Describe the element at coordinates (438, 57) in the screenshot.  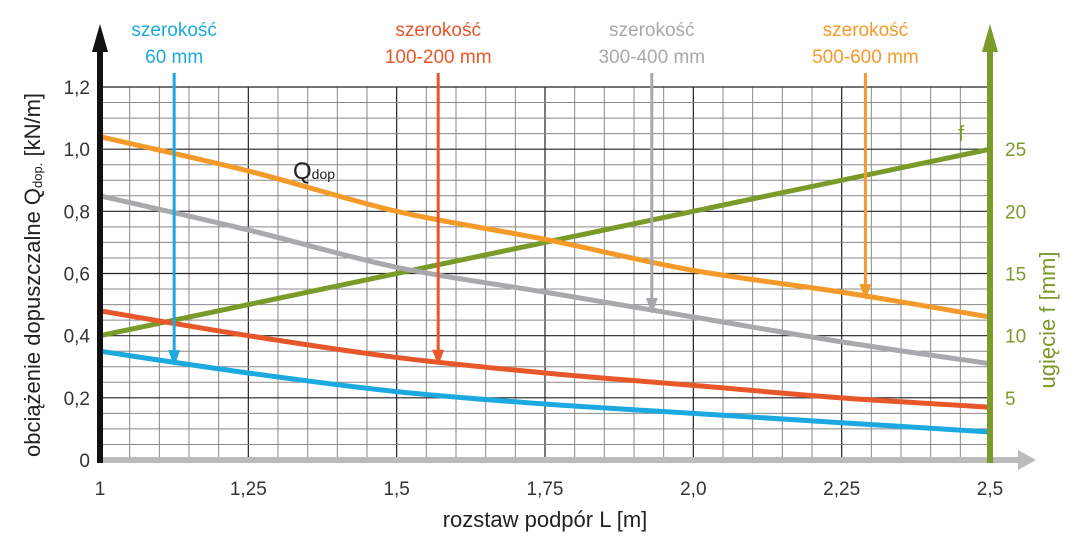
I see `series-label-line2-1: 100-200 mm` at that location.